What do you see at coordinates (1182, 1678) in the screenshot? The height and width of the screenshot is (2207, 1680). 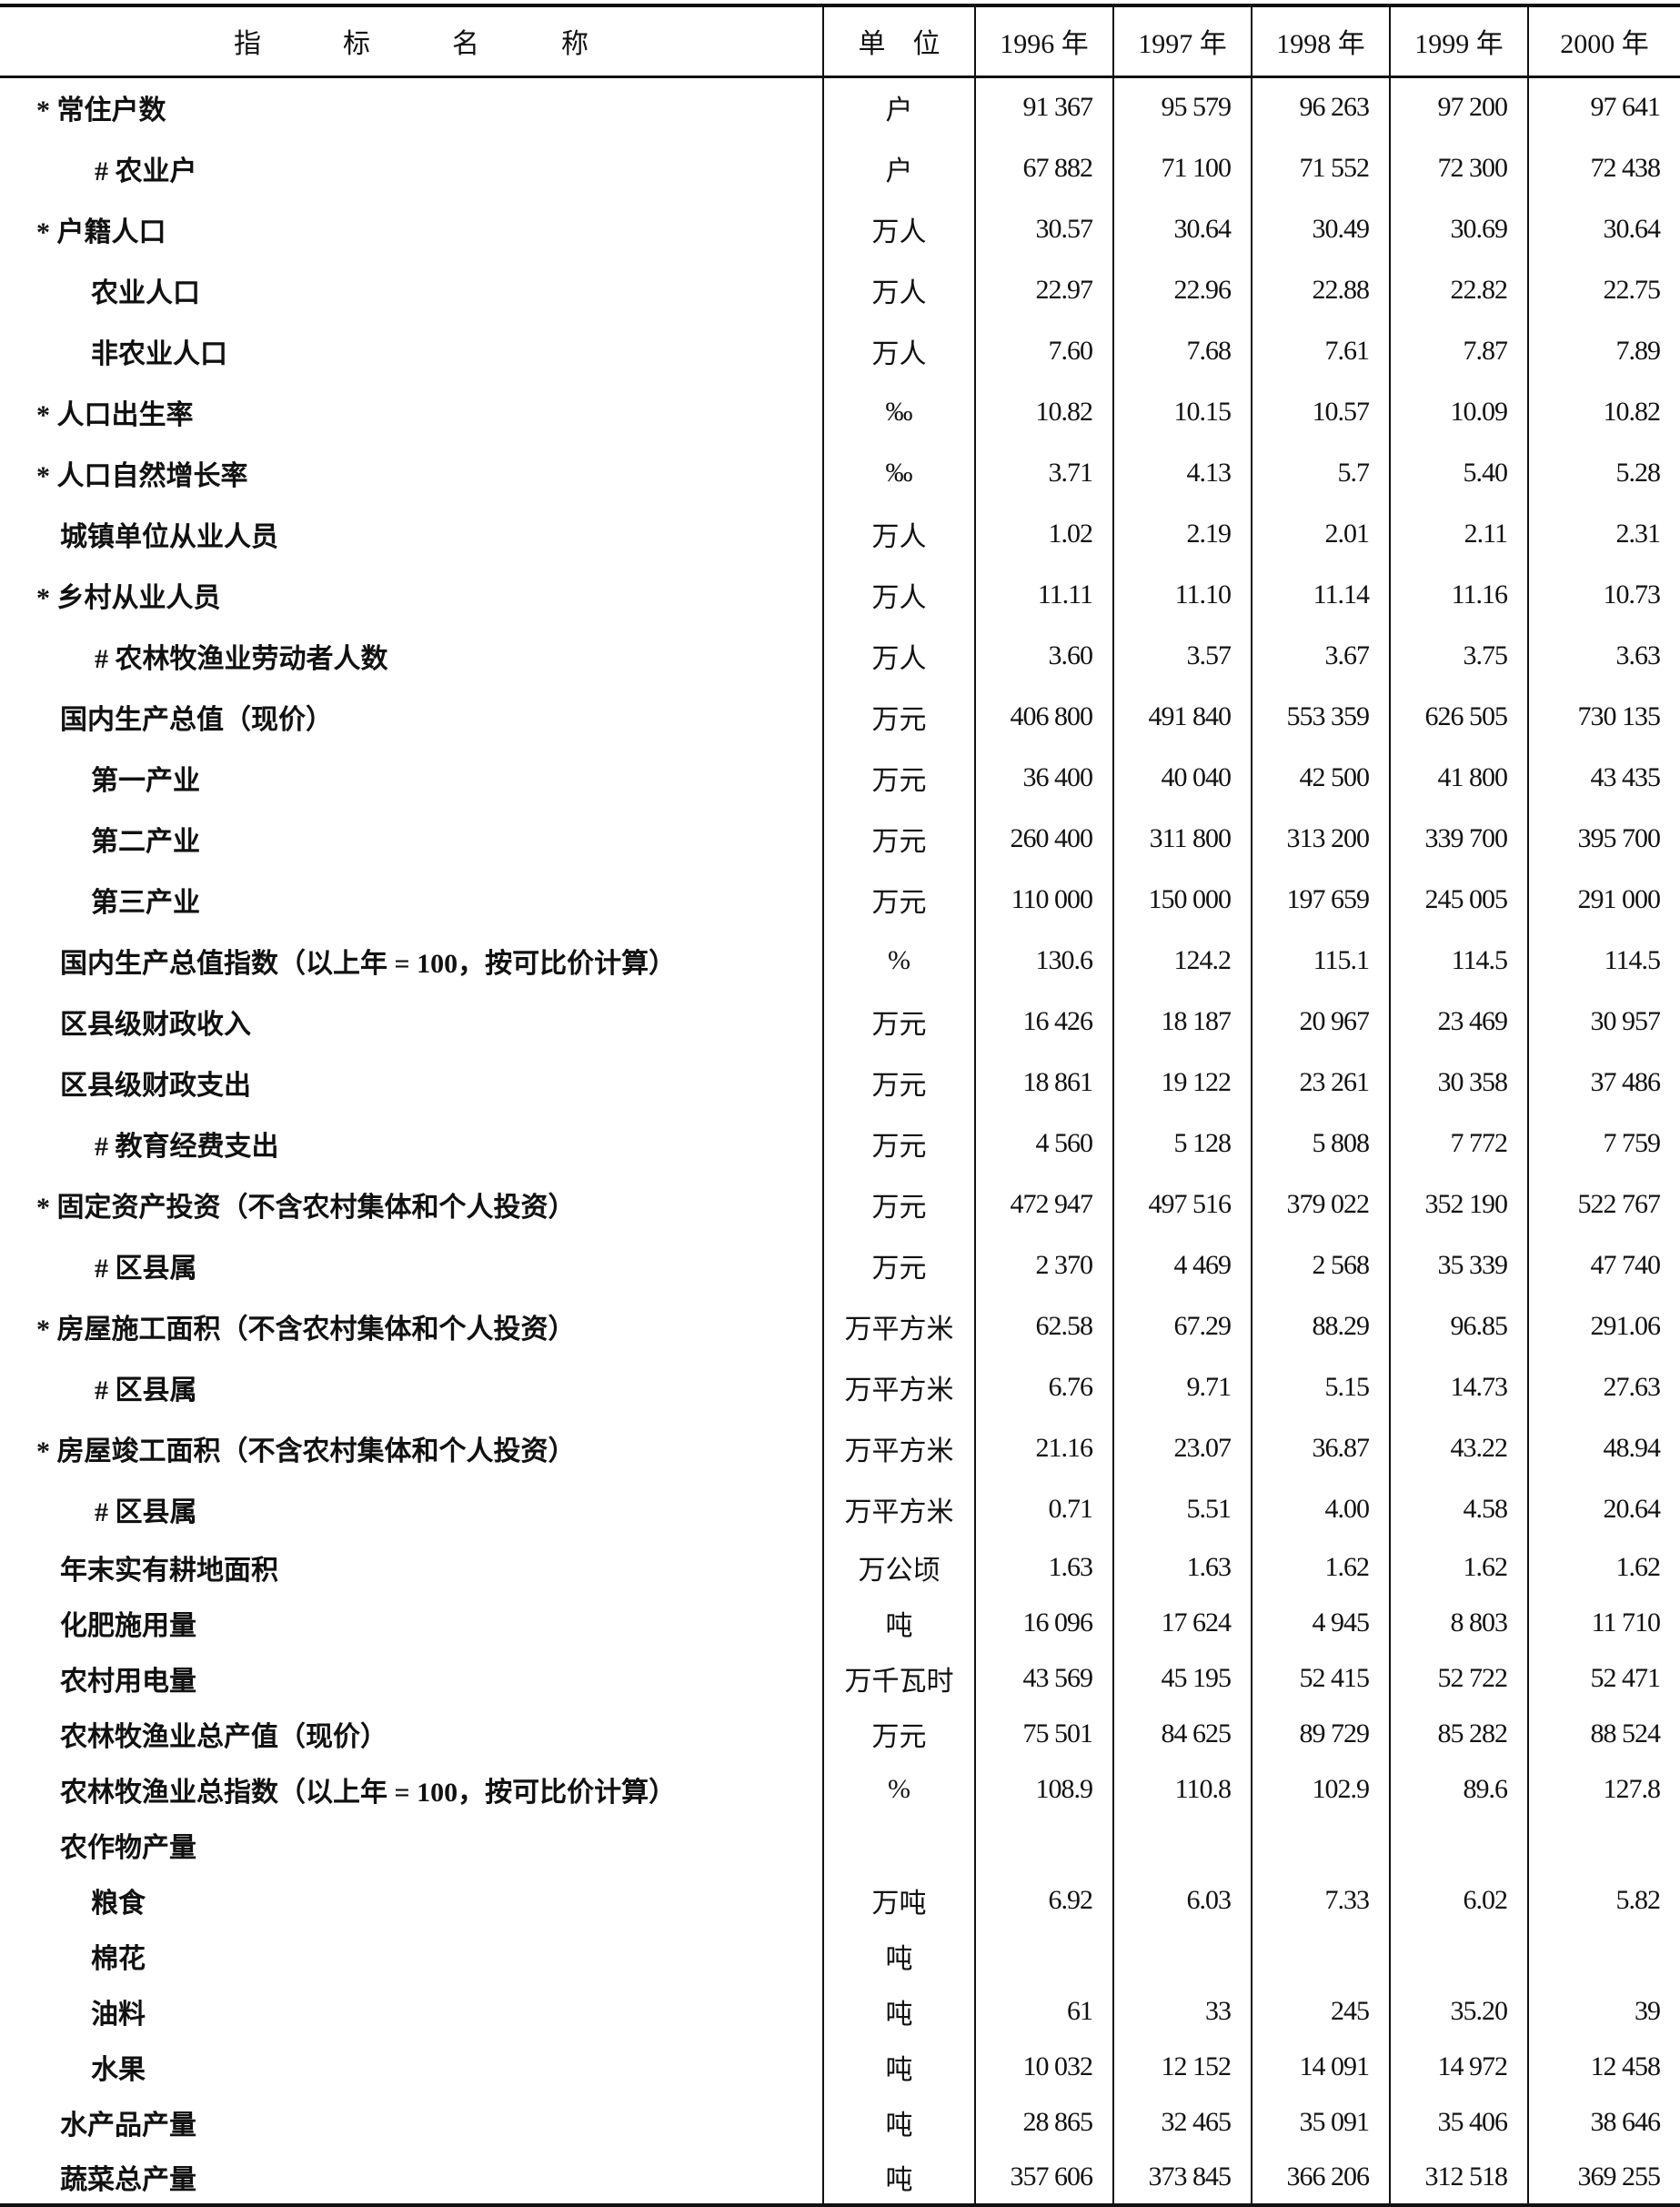 I see `value-cell: 45 195` at bounding box center [1182, 1678].